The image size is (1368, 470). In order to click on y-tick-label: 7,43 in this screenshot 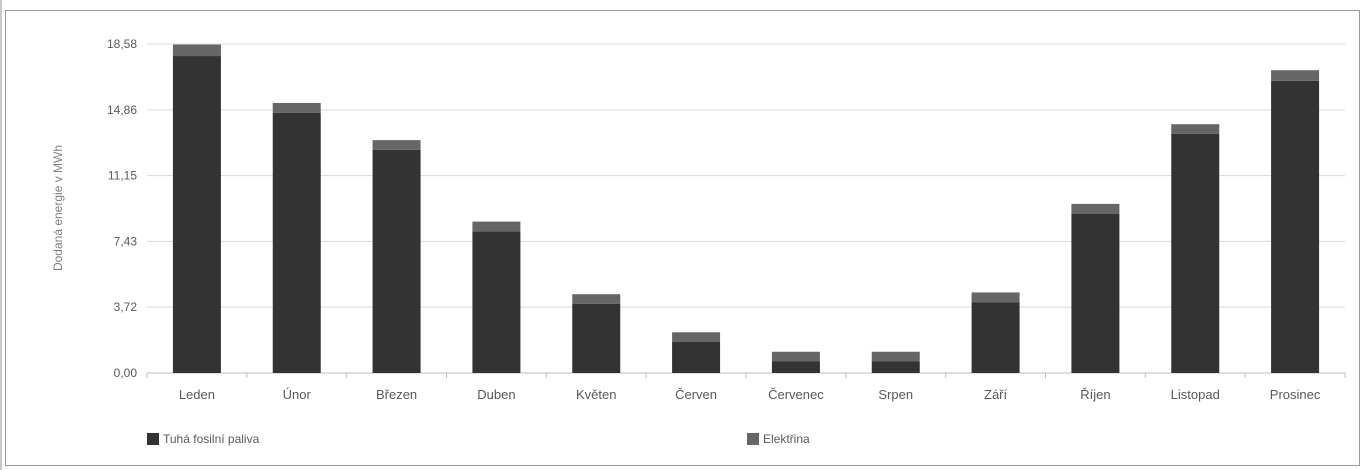, I will do `click(126, 241)`.